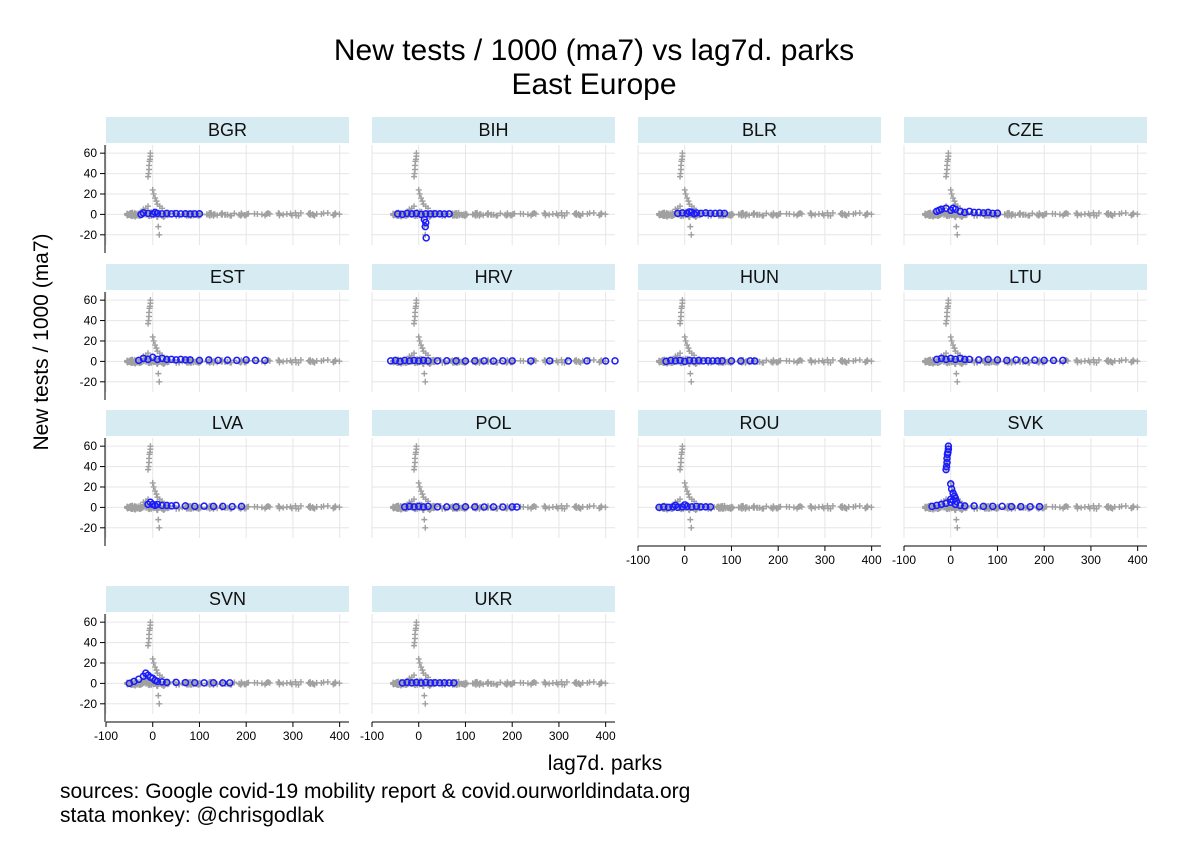 This screenshot has width=1188, height=864. I want to click on panel-title-cze: CZE, so click(1026, 130).